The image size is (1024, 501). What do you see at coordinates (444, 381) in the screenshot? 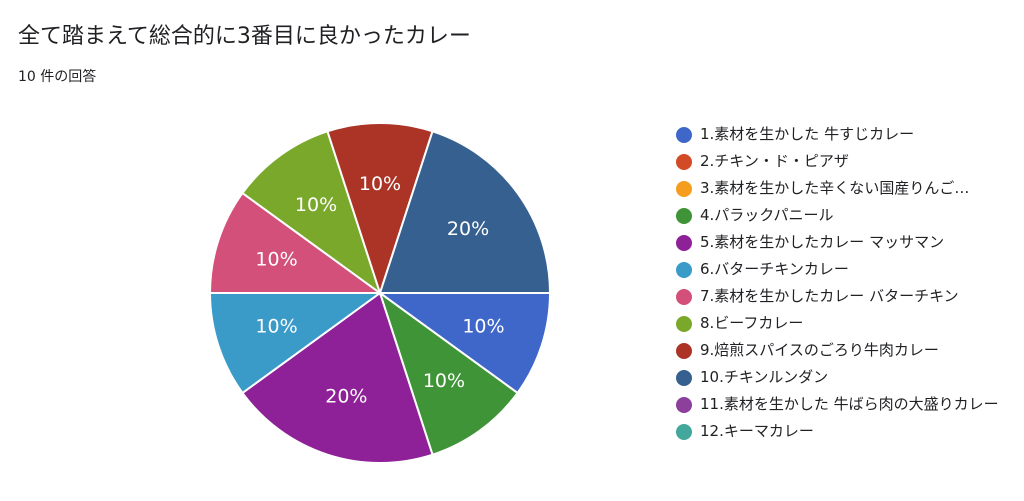
I see `pie-slice-label-4: 10%` at bounding box center [444, 381].